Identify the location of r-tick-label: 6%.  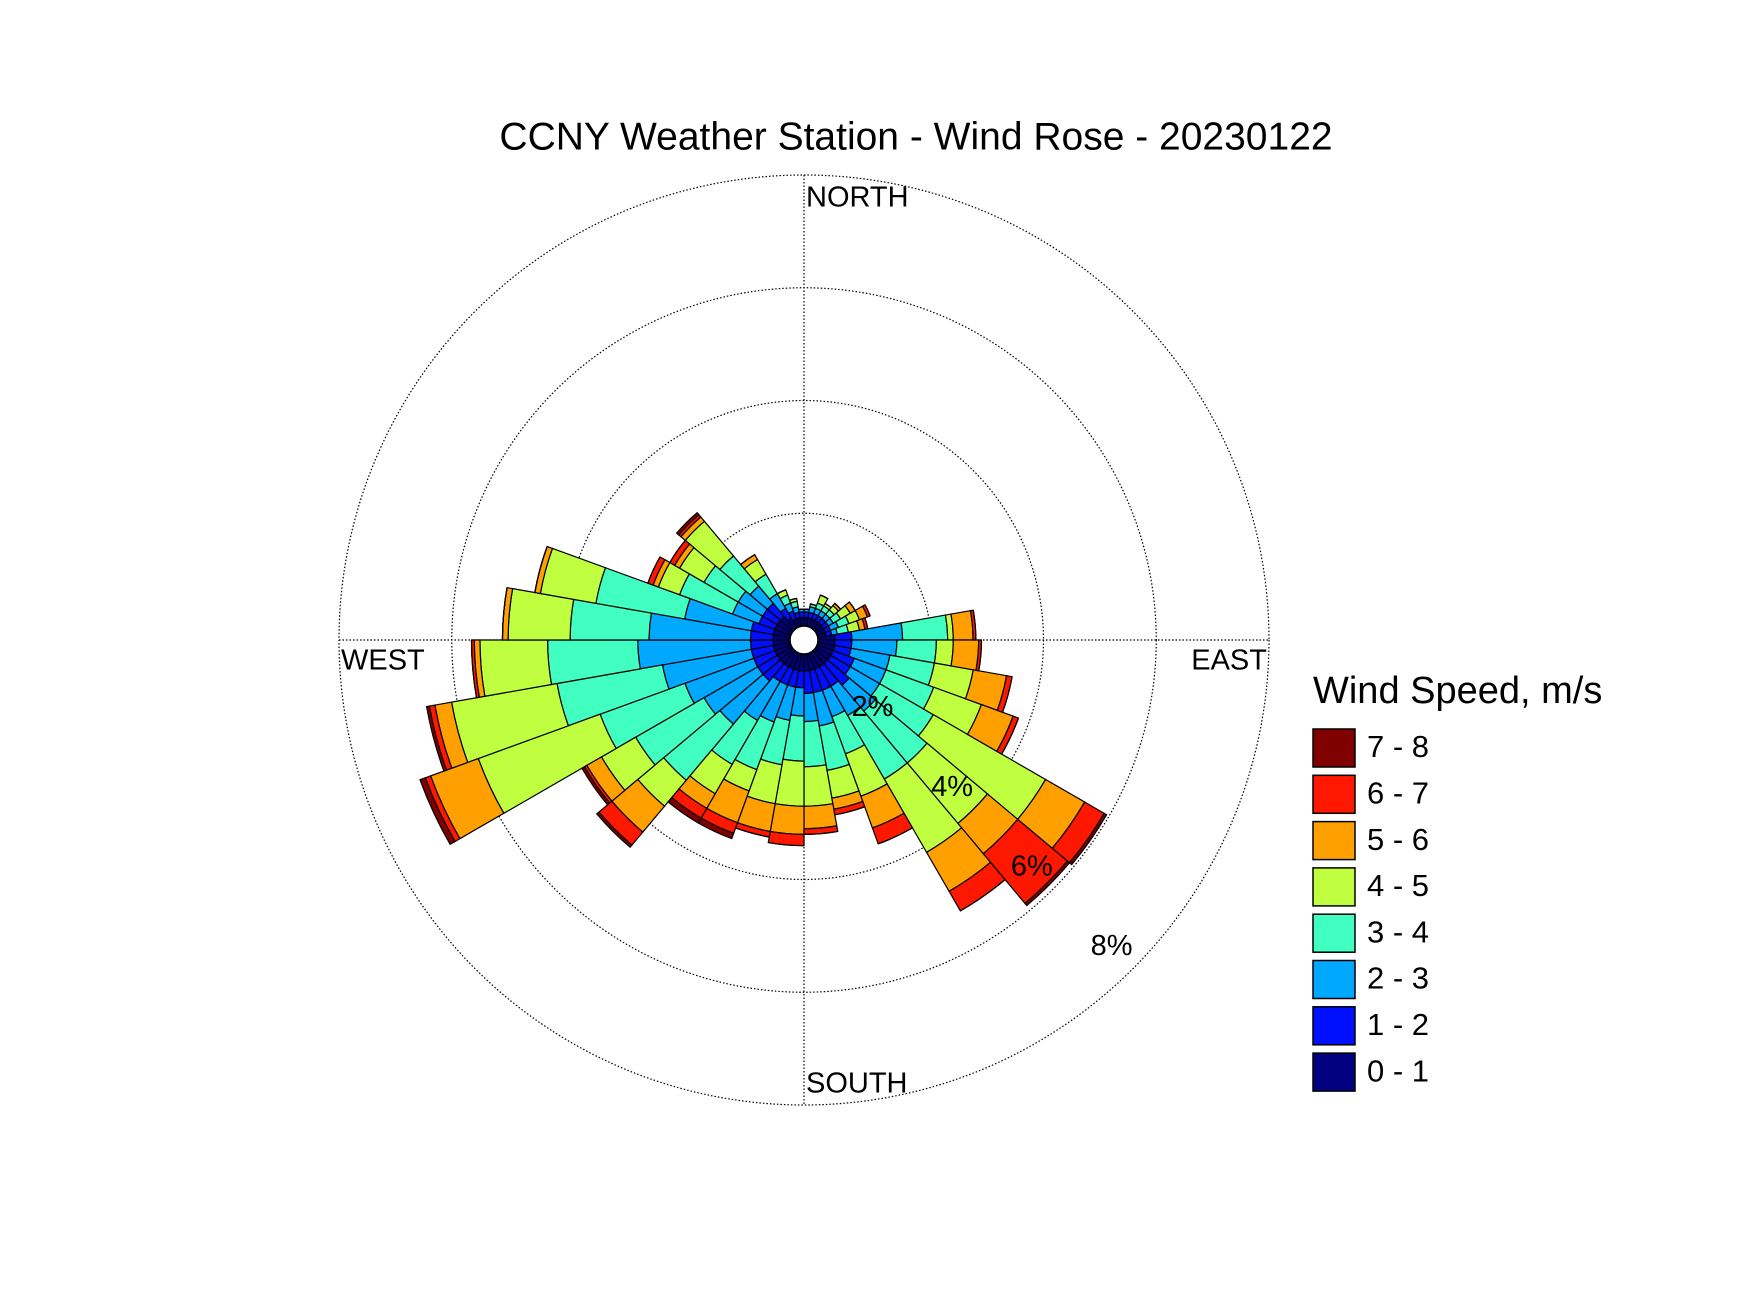
(1032, 867).